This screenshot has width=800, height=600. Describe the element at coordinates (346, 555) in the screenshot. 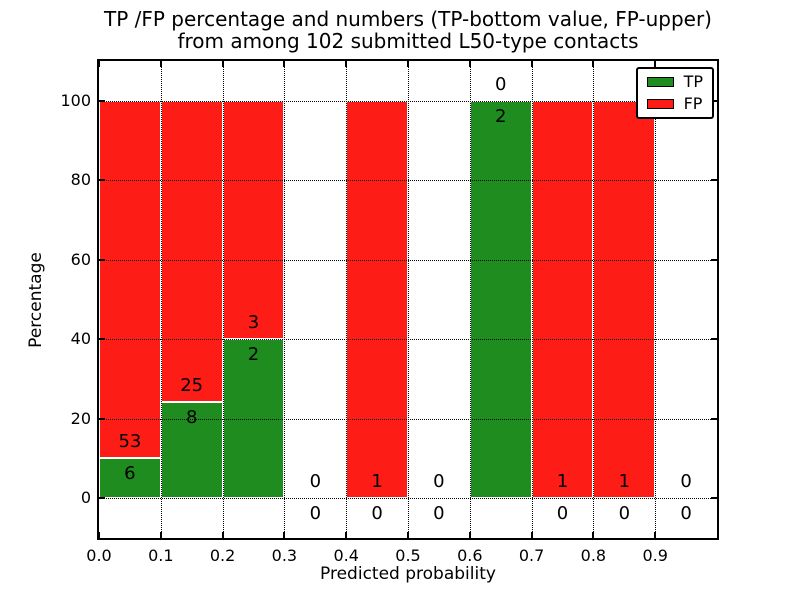

I see `x-tick-label: 0.4` at that location.